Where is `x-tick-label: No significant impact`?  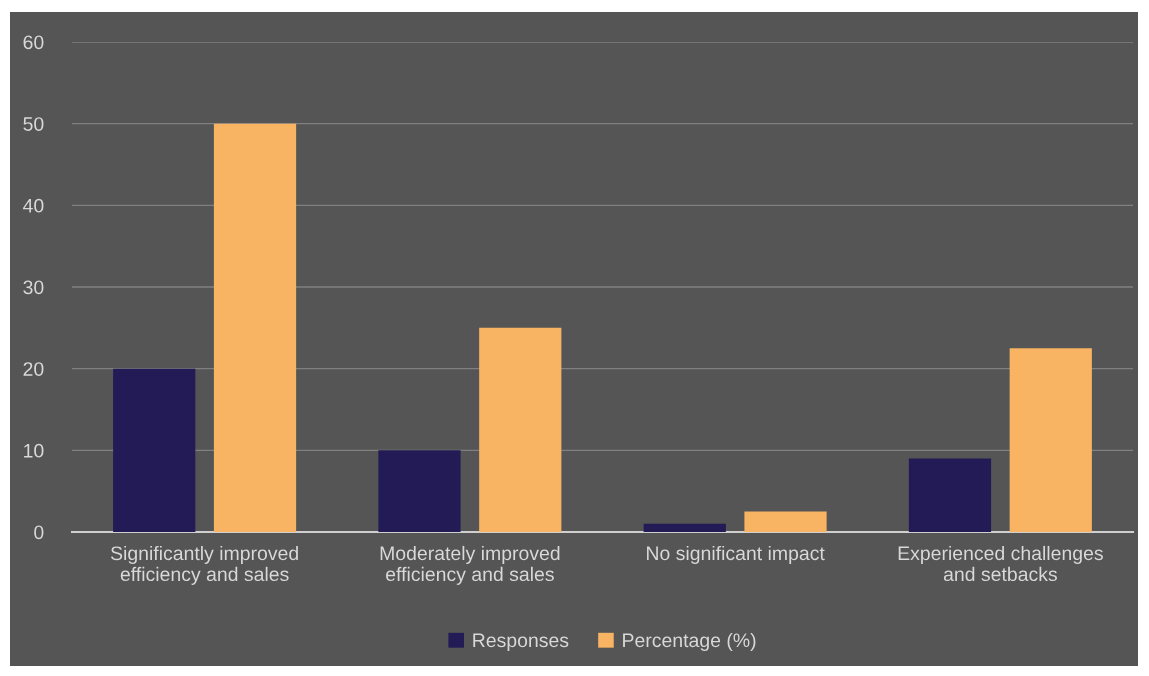
x-tick-label: No significant impact is located at coordinates (736, 555).